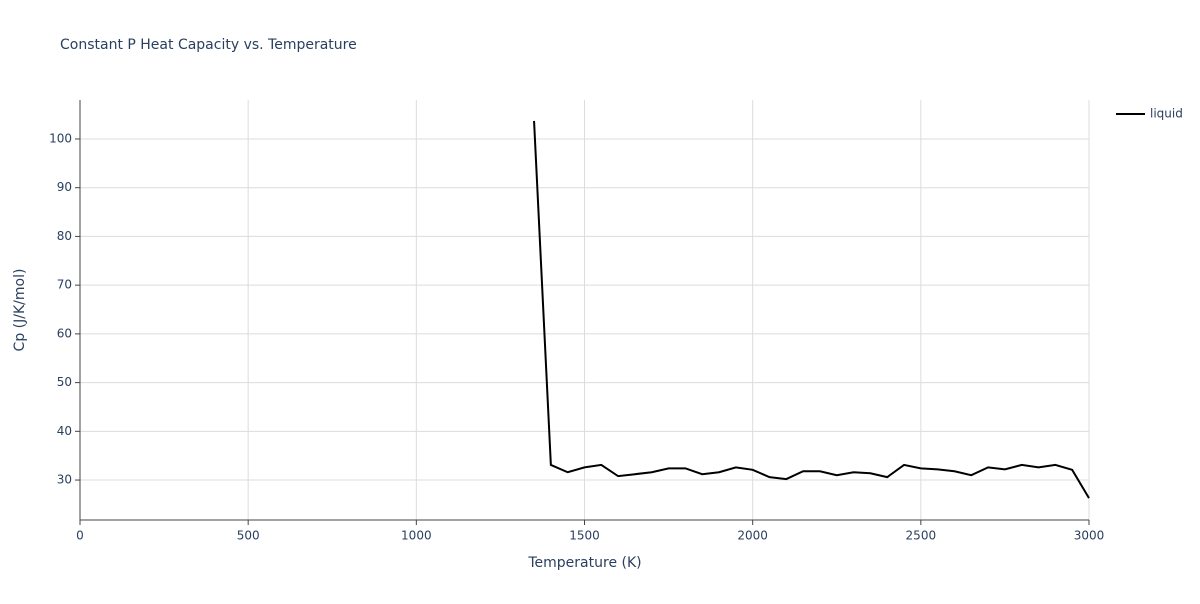  What do you see at coordinates (921, 536) in the screenshot?
I see `x-tick-label: 2500` at bounding box center [921, 536].